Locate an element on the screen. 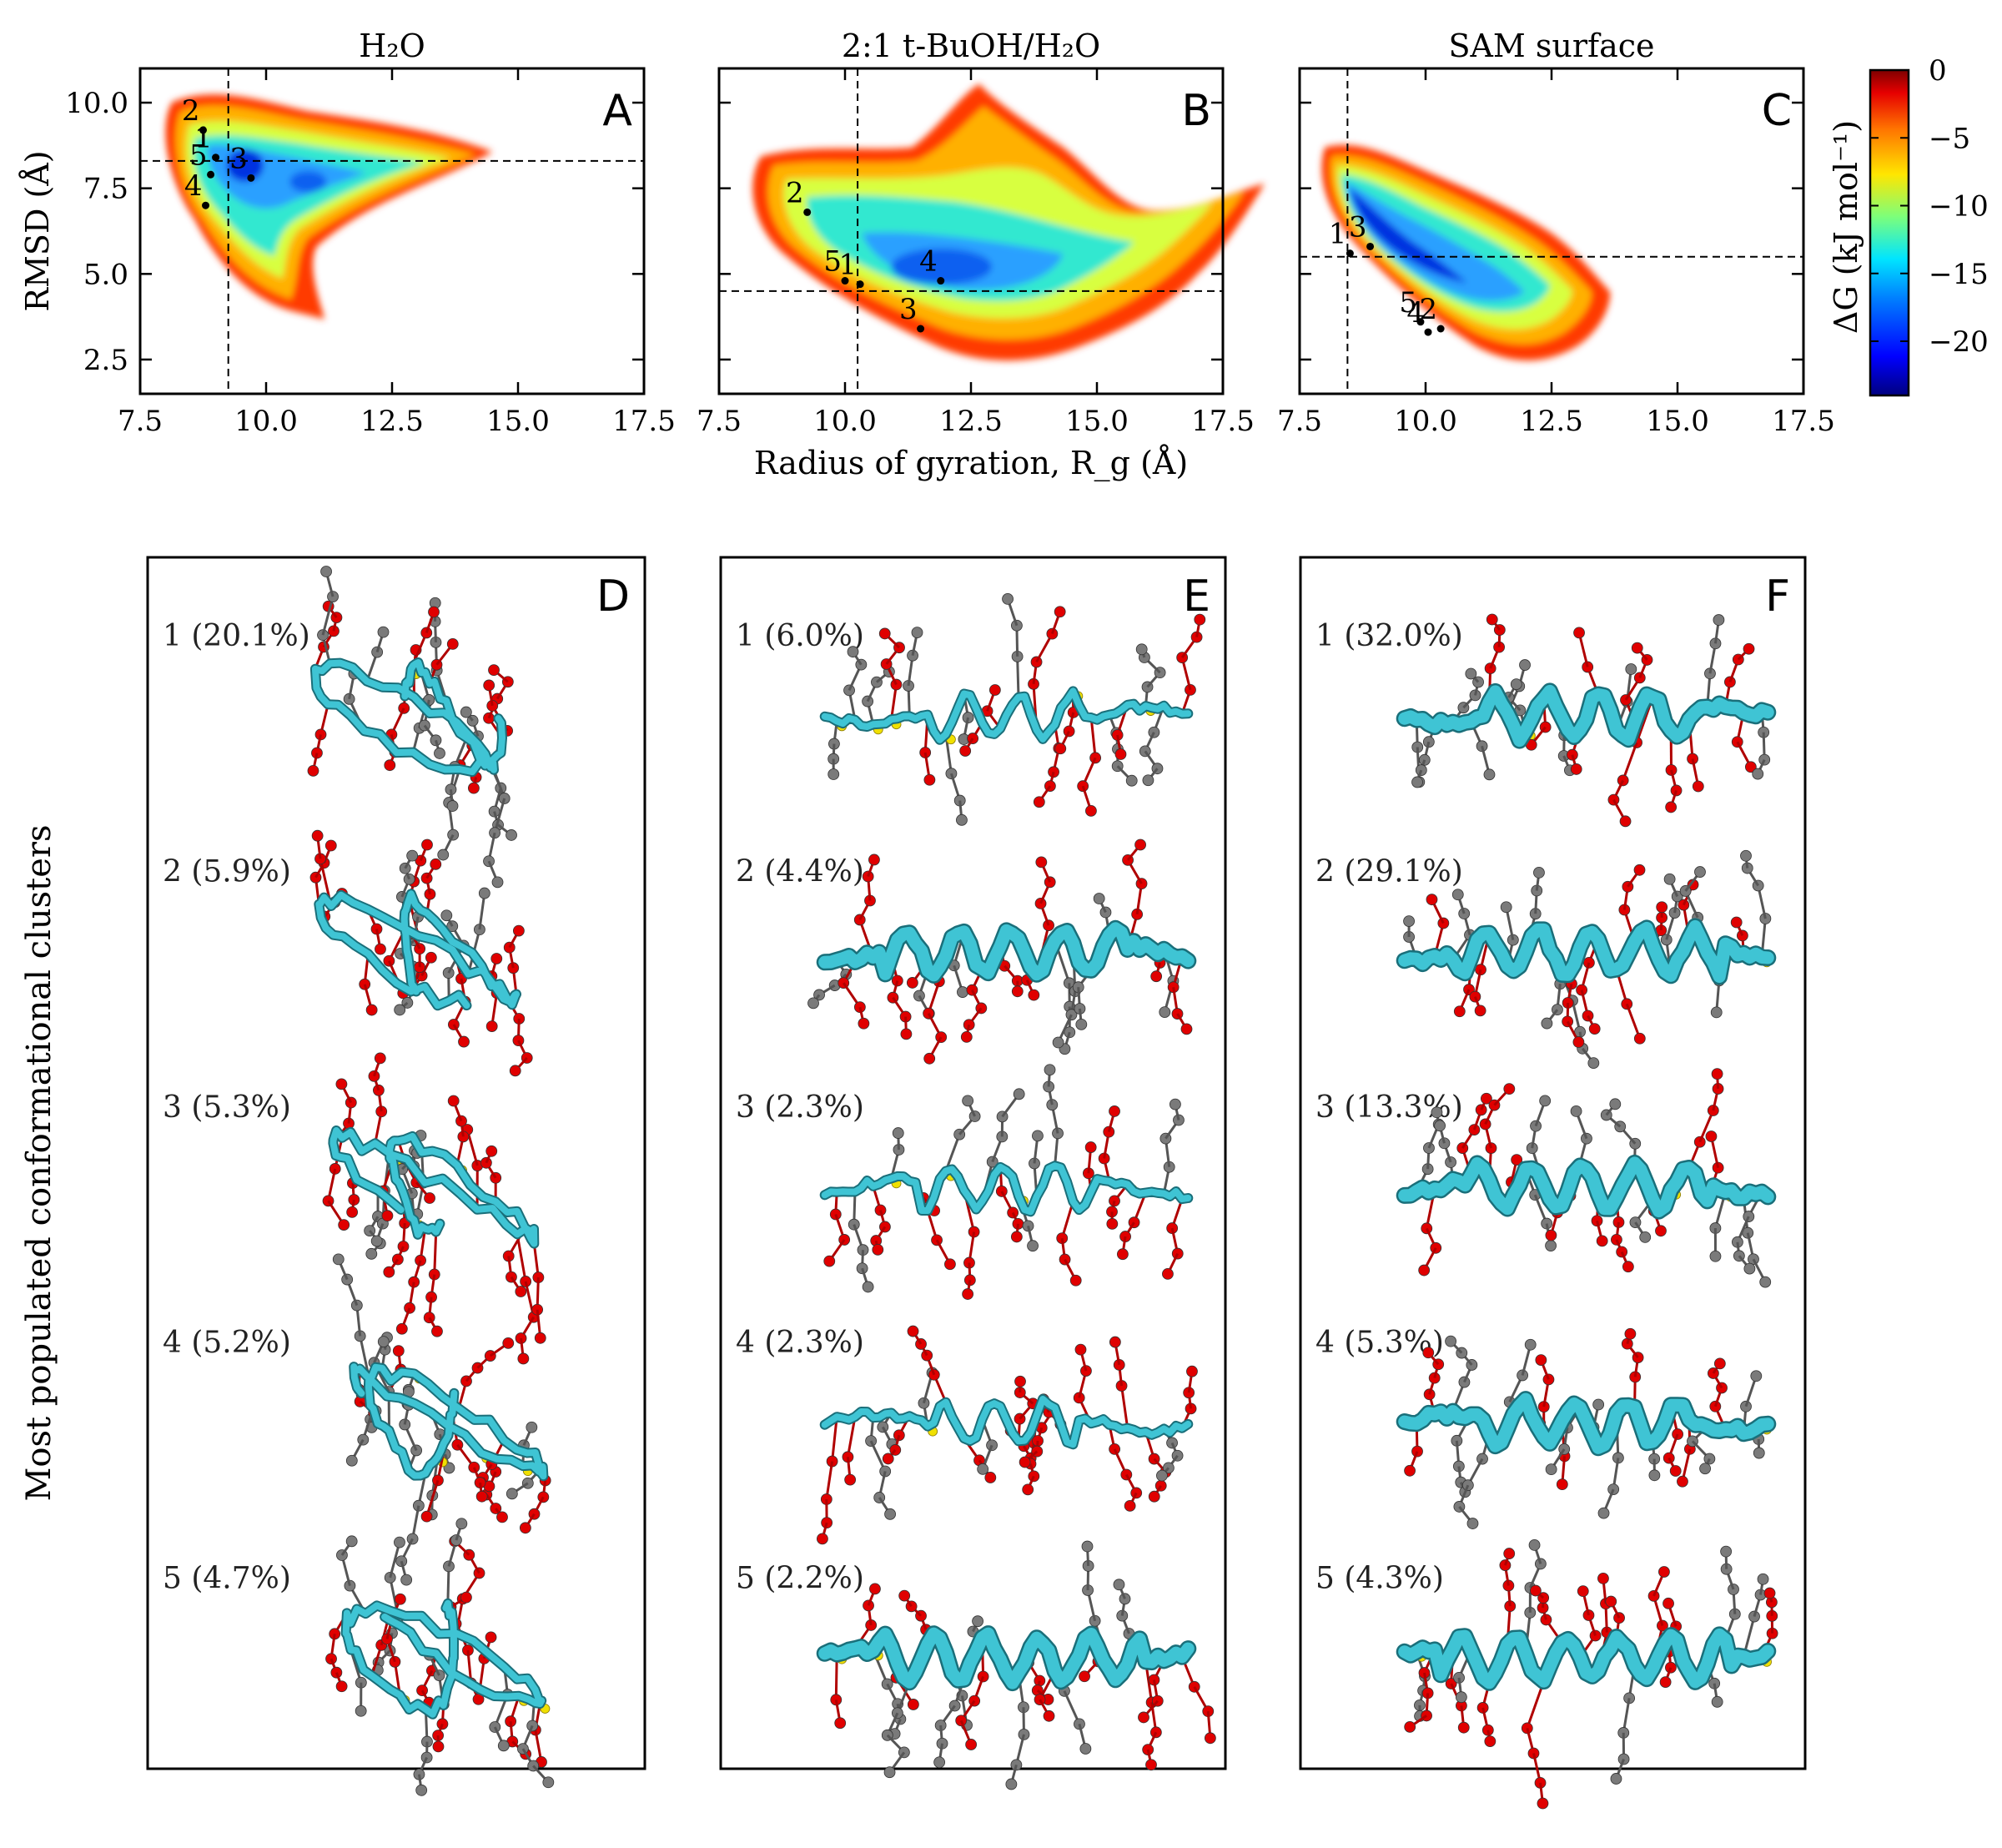 This screenshot has height=1848, width=2002. cluster-label: 1 (32.0%) is located at coordinates (1389, 636).